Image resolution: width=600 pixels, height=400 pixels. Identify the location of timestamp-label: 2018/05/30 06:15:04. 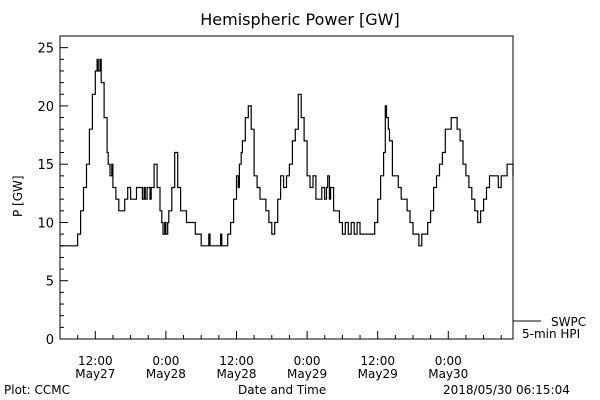
(506, 390).